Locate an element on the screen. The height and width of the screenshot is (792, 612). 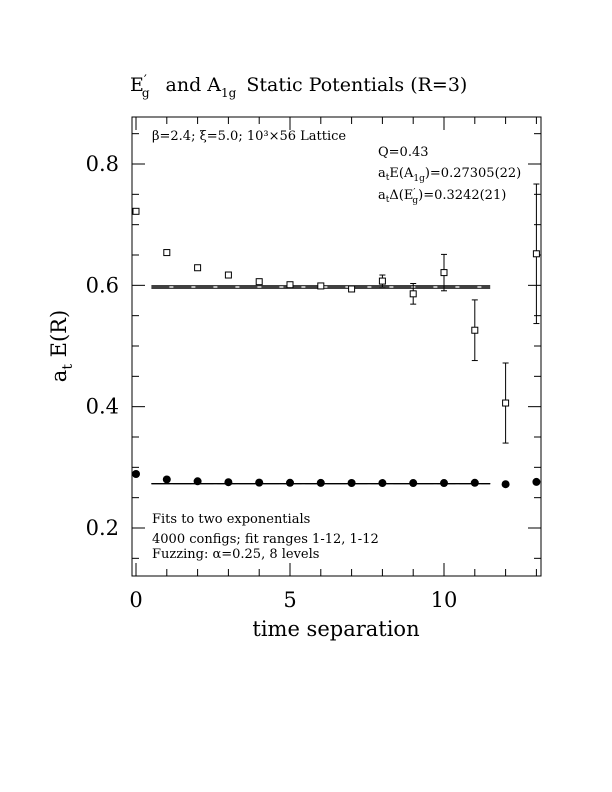
y-tick-label: 0.6 is located at coordinates (102, 285).